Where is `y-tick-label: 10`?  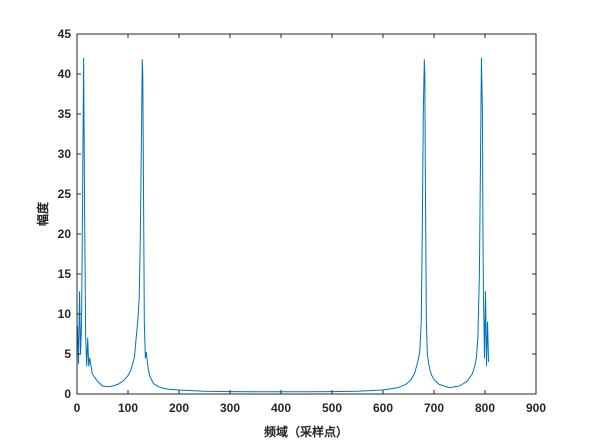 y-tick-label: 10 is located at coordinates (65, 314).